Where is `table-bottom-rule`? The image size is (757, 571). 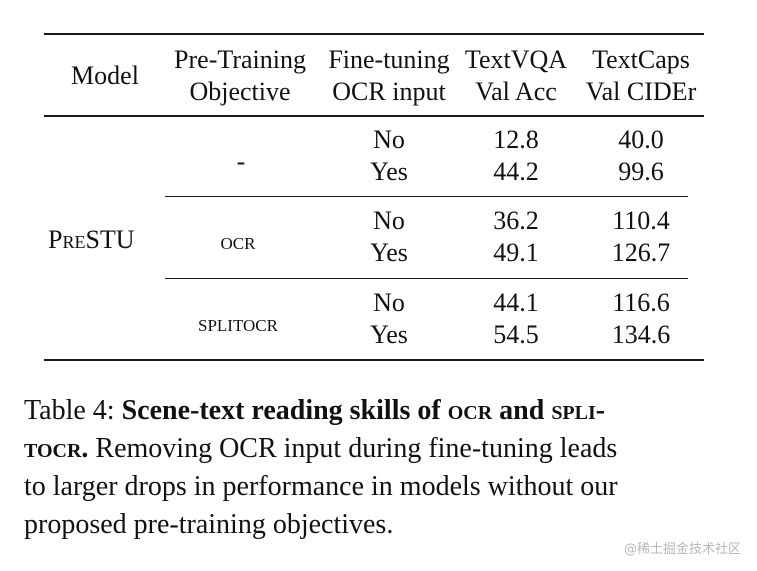 table-bottom-rule is located at coordinates (374, 360).